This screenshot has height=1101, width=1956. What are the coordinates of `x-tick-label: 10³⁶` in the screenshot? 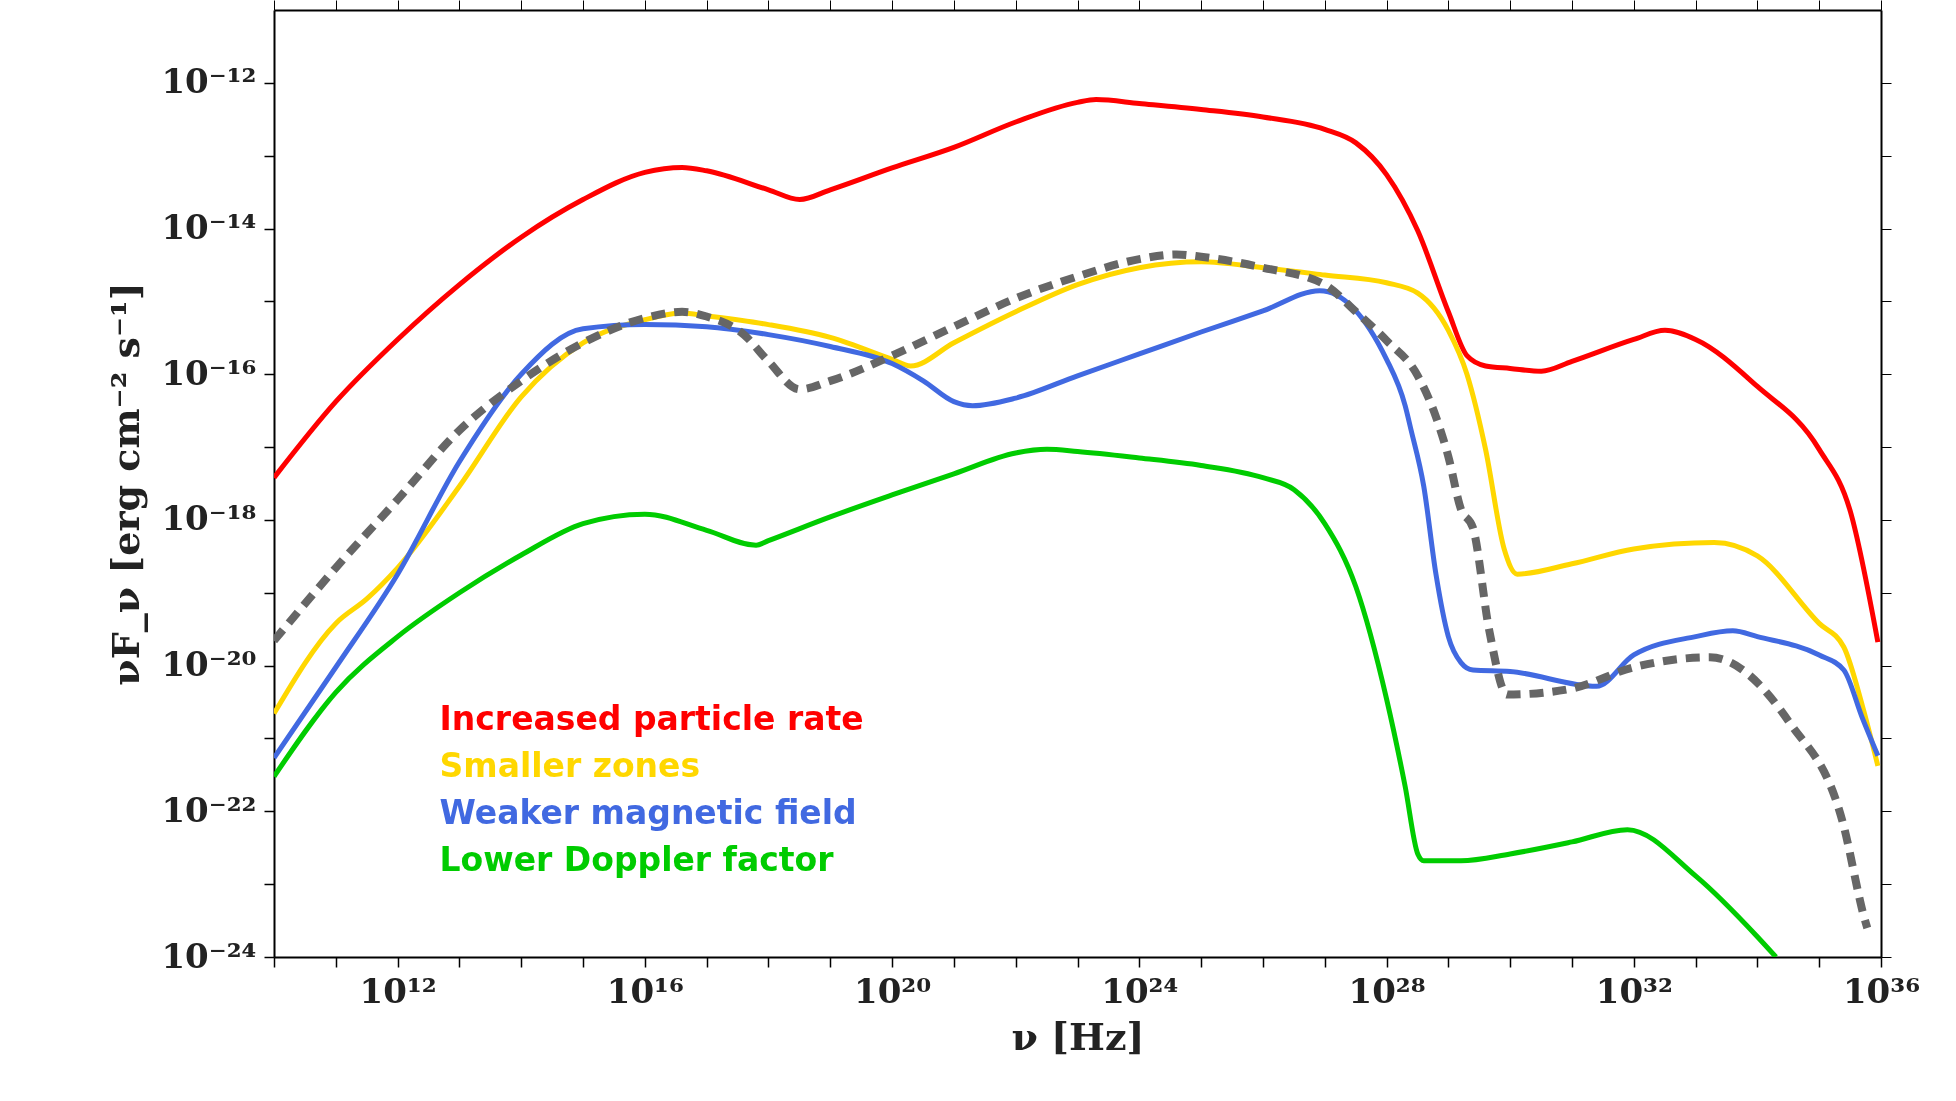 It's located at (1881, 990).